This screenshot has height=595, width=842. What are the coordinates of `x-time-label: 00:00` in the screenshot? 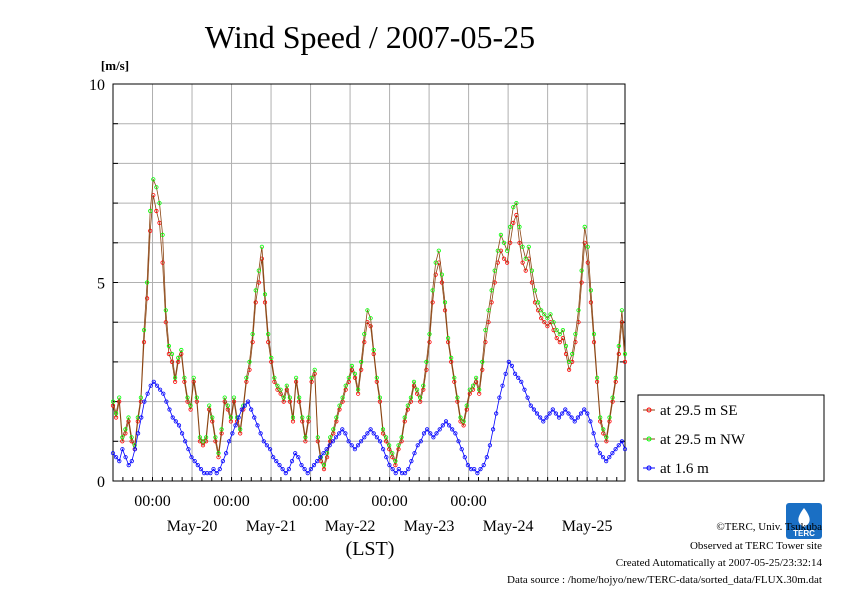 It's located at (152, 501).